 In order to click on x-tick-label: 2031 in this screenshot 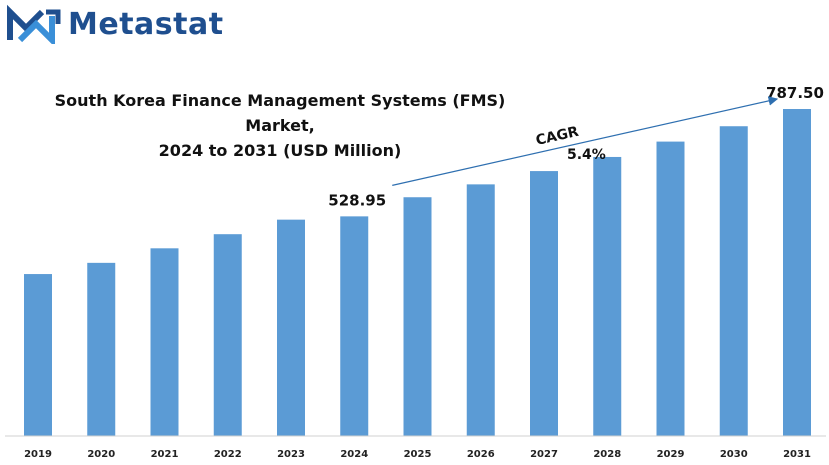, I will do `click(797, 454)`.